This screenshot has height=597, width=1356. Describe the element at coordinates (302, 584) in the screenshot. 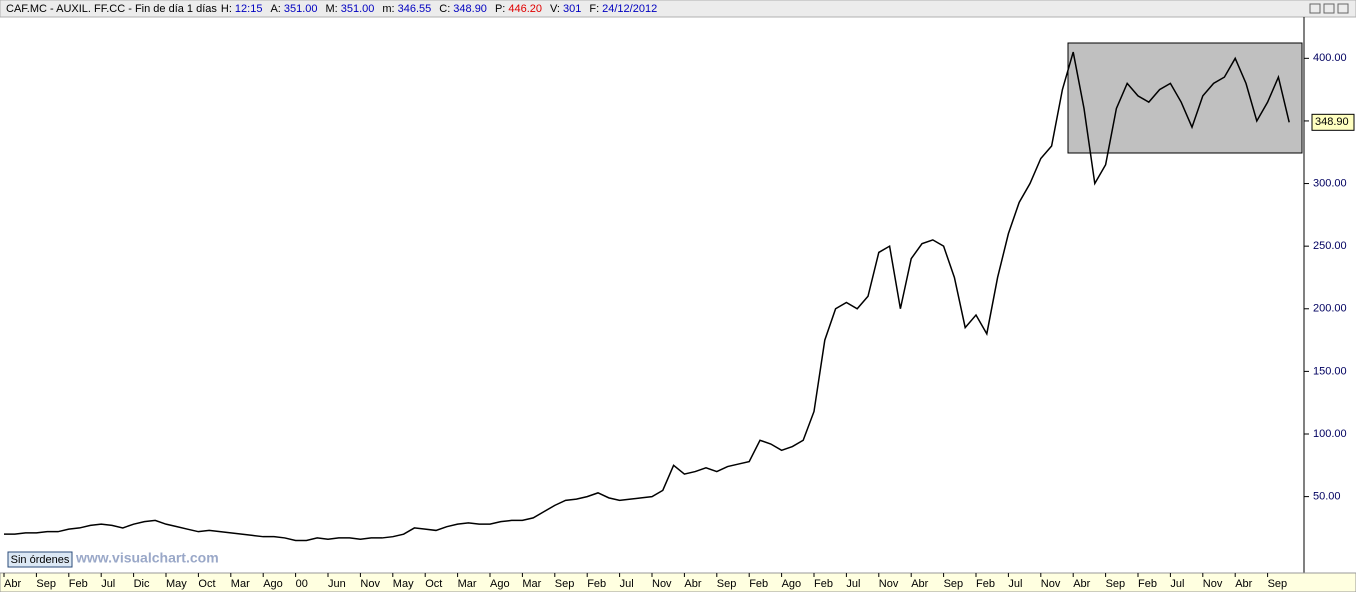

I see `x-tick-label: 00` at that location.